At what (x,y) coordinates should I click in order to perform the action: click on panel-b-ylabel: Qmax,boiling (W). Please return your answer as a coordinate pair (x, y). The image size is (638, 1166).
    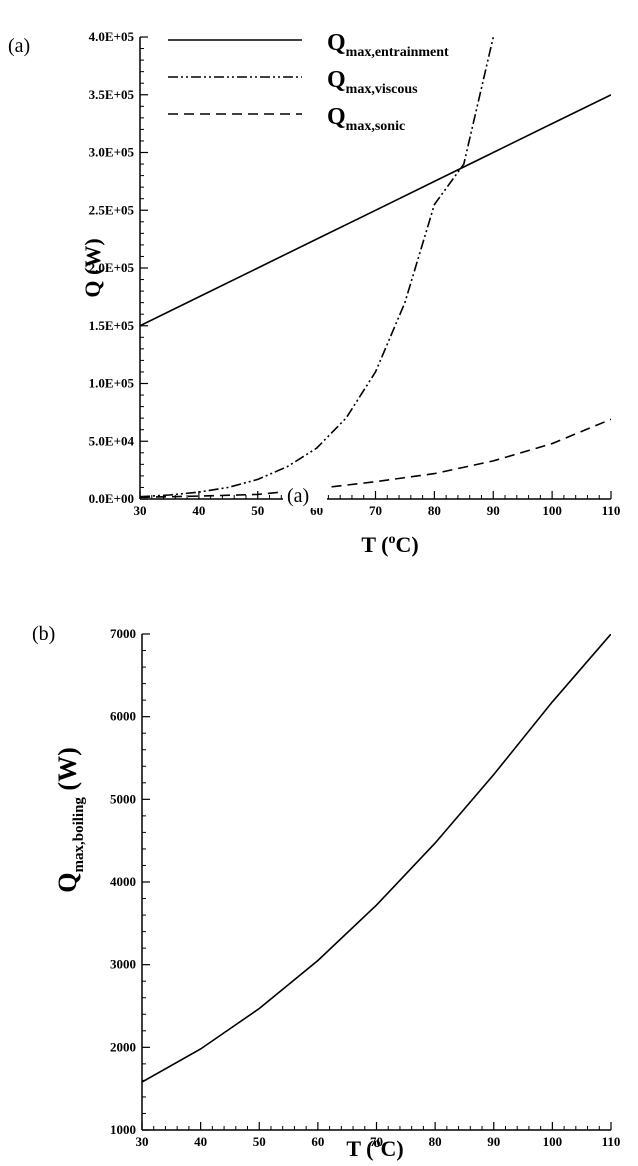
    Looking at the image, I should click on (70, 820).